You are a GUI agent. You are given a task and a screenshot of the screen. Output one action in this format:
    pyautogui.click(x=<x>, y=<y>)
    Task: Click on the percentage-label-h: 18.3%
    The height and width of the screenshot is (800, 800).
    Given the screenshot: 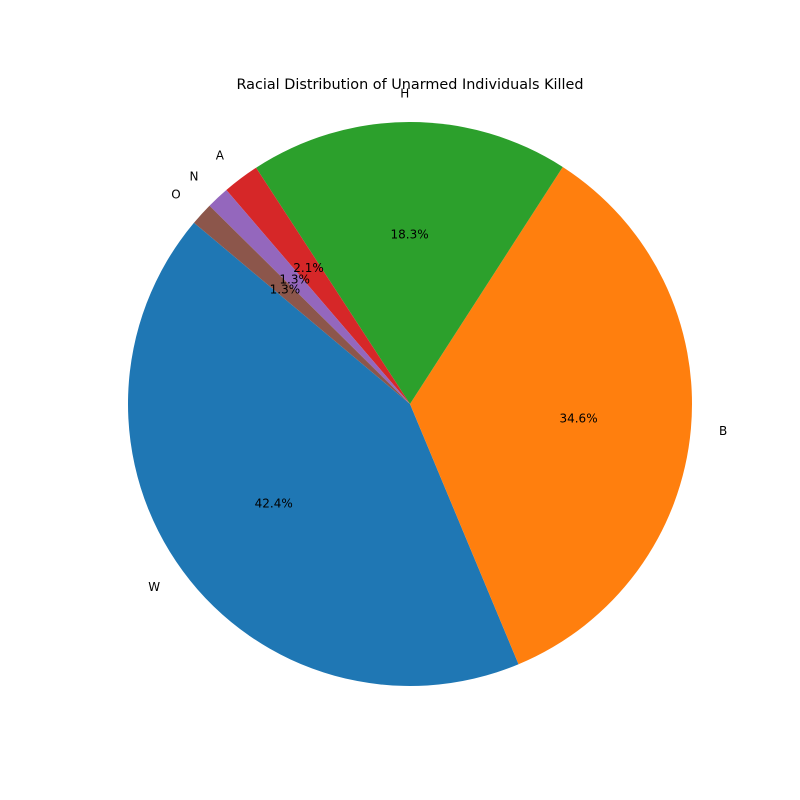 What is the action you would take?
    pyautogui.click(x=410, y=234)
    